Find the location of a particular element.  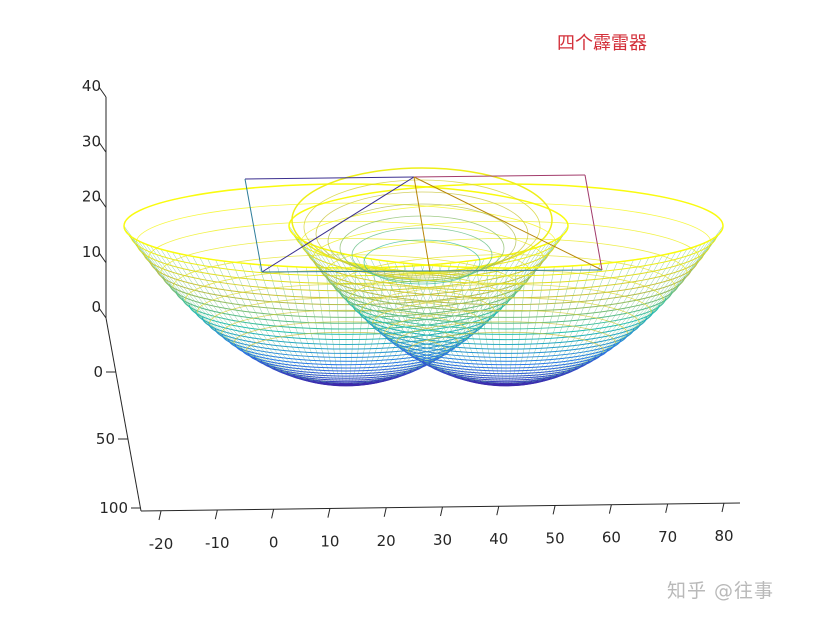

x-tick-label: 80 is located at coordinates (723, 536).